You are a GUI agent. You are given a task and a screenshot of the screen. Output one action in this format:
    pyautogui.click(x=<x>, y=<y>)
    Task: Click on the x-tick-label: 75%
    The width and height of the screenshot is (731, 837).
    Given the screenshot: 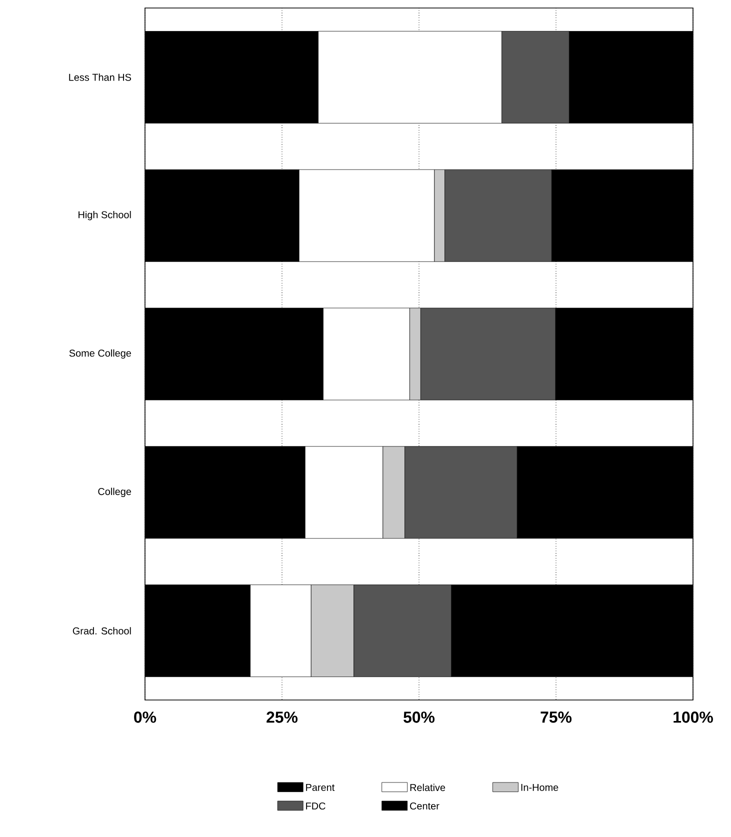 What is the action you would take?
    pyautogui.click(x=556, y=717)
    